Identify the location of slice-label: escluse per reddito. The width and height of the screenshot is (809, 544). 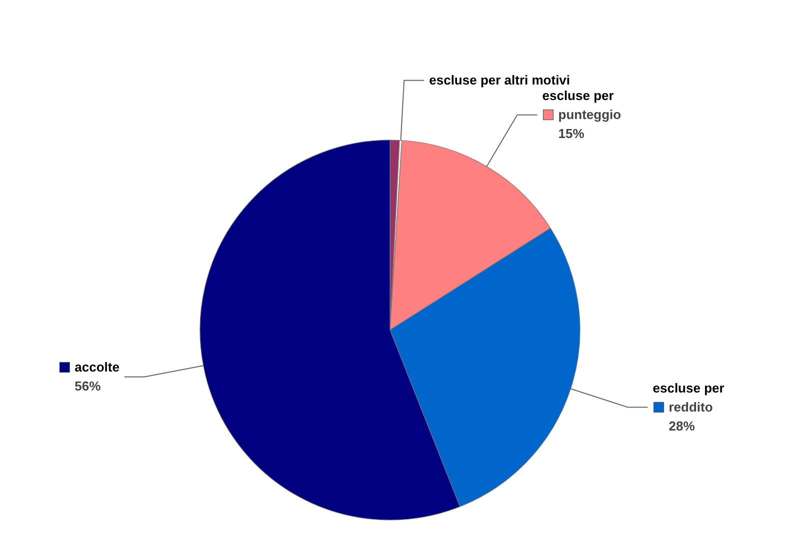
(688, 397).